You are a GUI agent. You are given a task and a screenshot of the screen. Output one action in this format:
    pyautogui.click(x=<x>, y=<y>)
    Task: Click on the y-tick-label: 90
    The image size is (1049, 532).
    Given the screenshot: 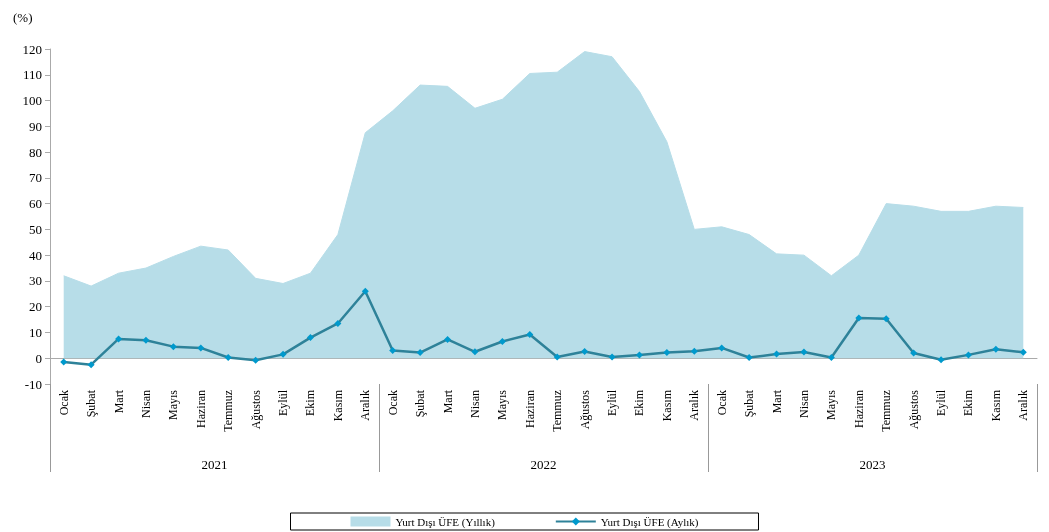 What is the action you would take?
    pyautogui.click(x=35, y=126)
    